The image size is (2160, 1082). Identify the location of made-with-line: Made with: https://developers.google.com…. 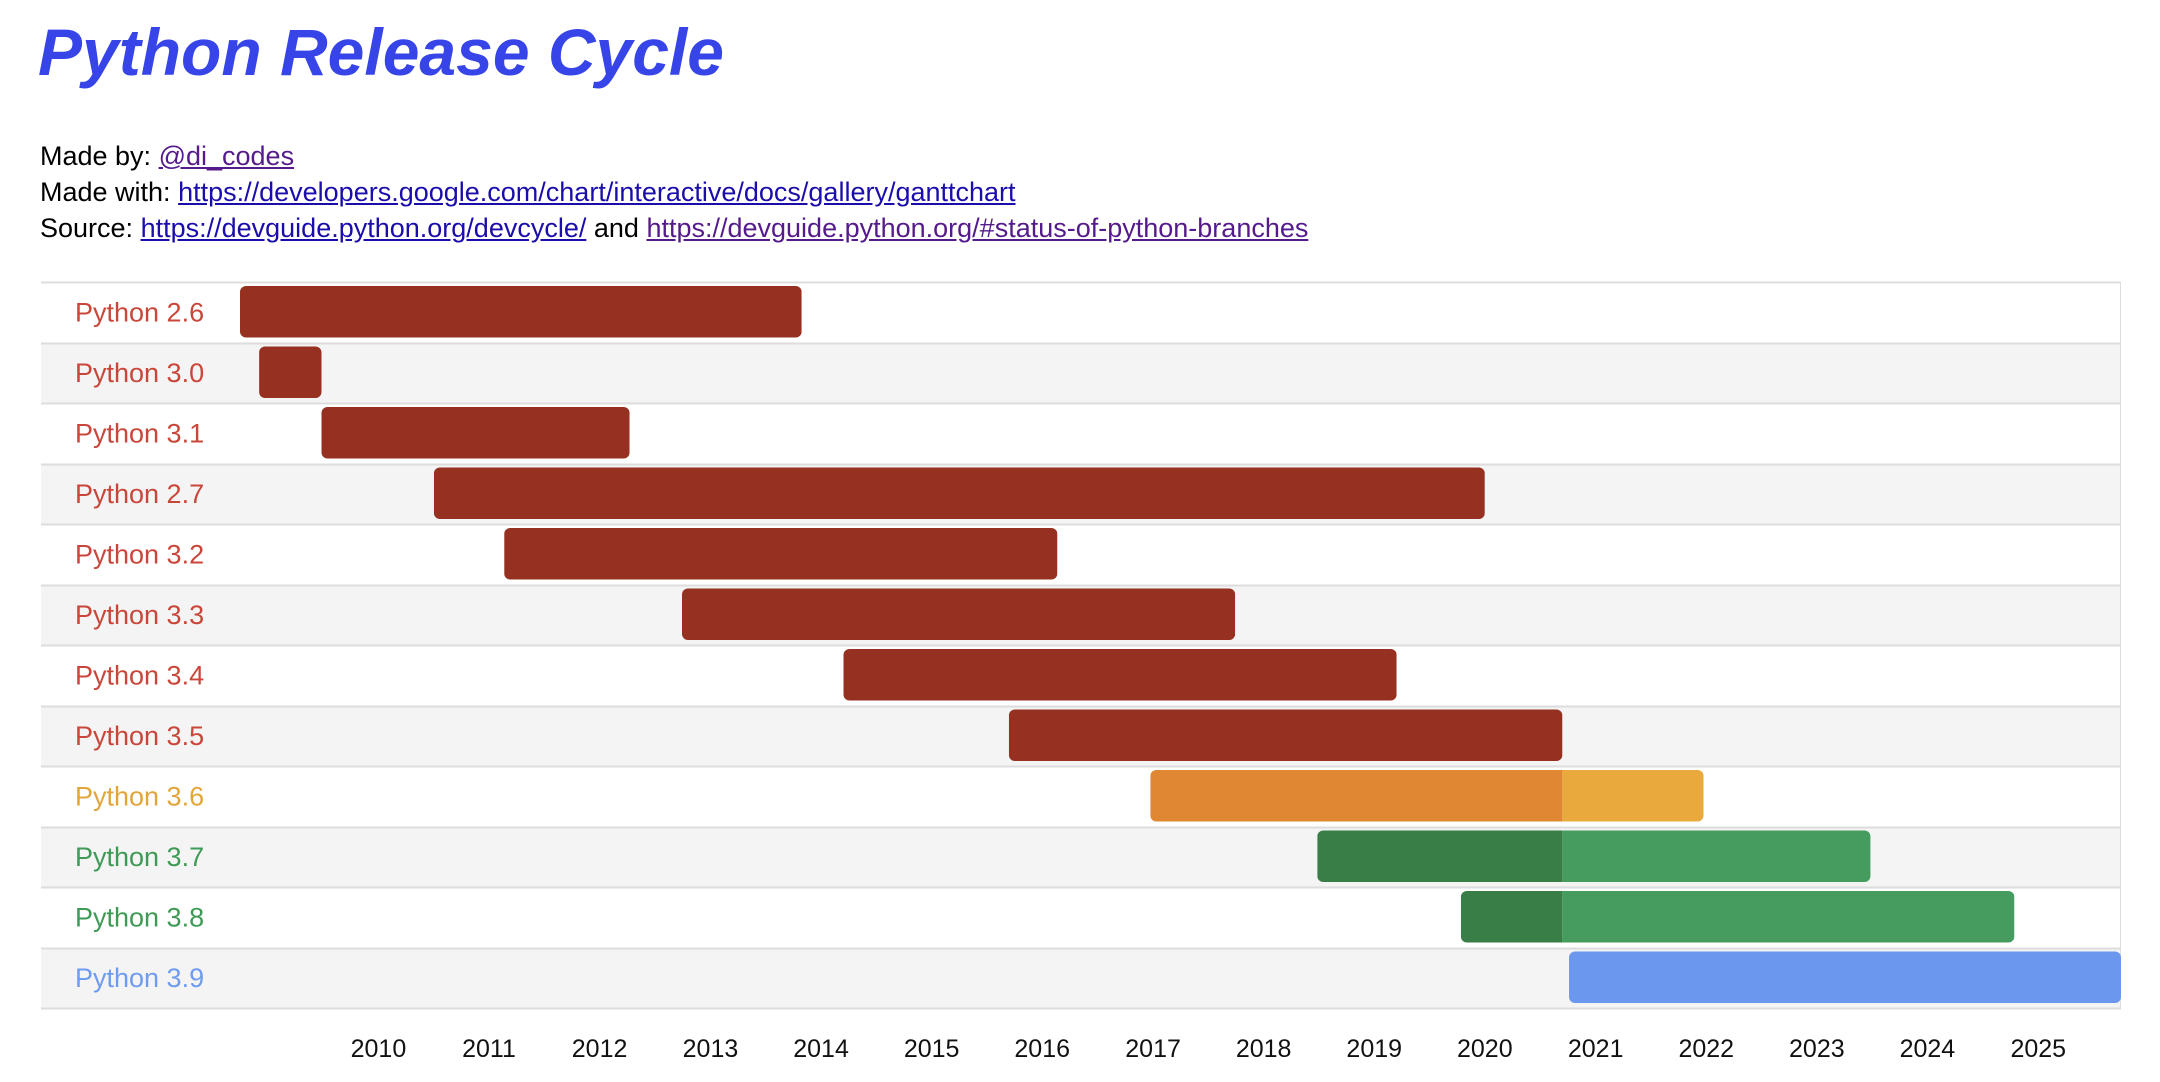
(674, 192).